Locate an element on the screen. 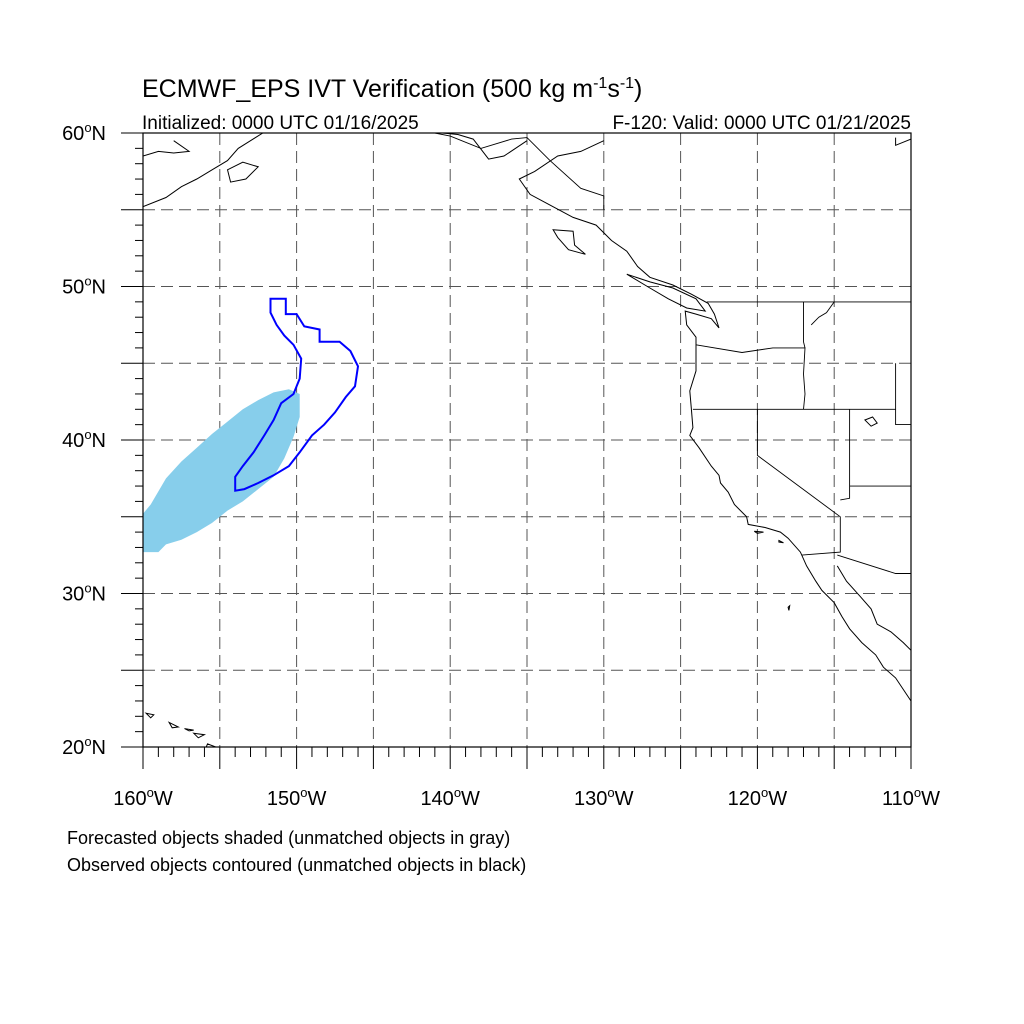 The width and height of the screenshot is (1024, 1024). observed-object-contour is located at coordinates (297, 394).